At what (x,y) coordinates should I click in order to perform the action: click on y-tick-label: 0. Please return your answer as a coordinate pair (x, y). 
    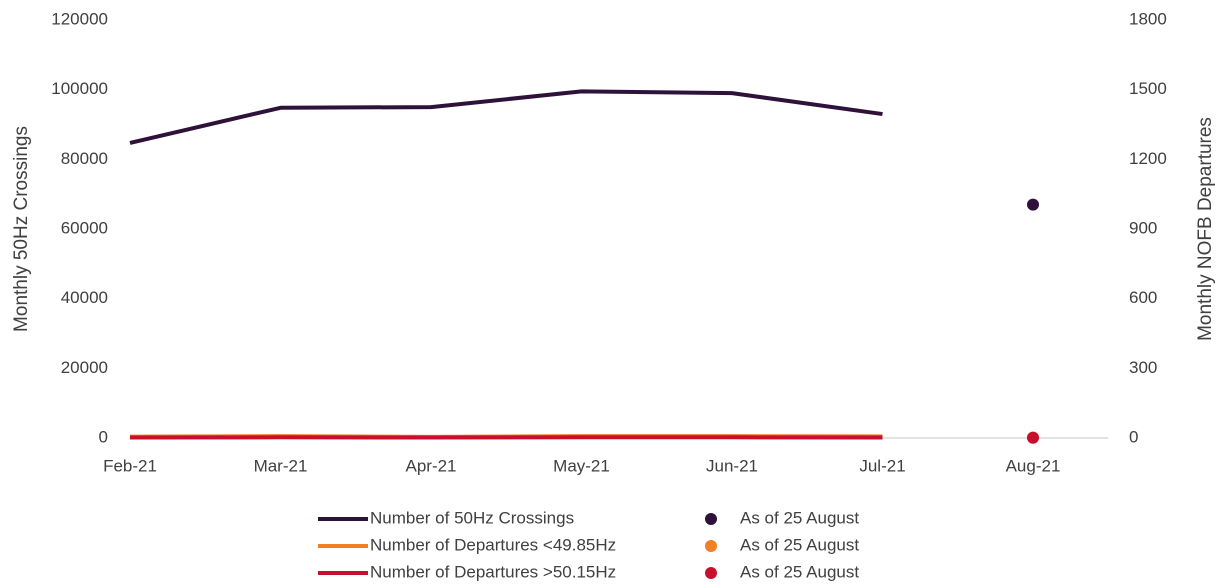
    Looking at the image, I should click on (103, 436).